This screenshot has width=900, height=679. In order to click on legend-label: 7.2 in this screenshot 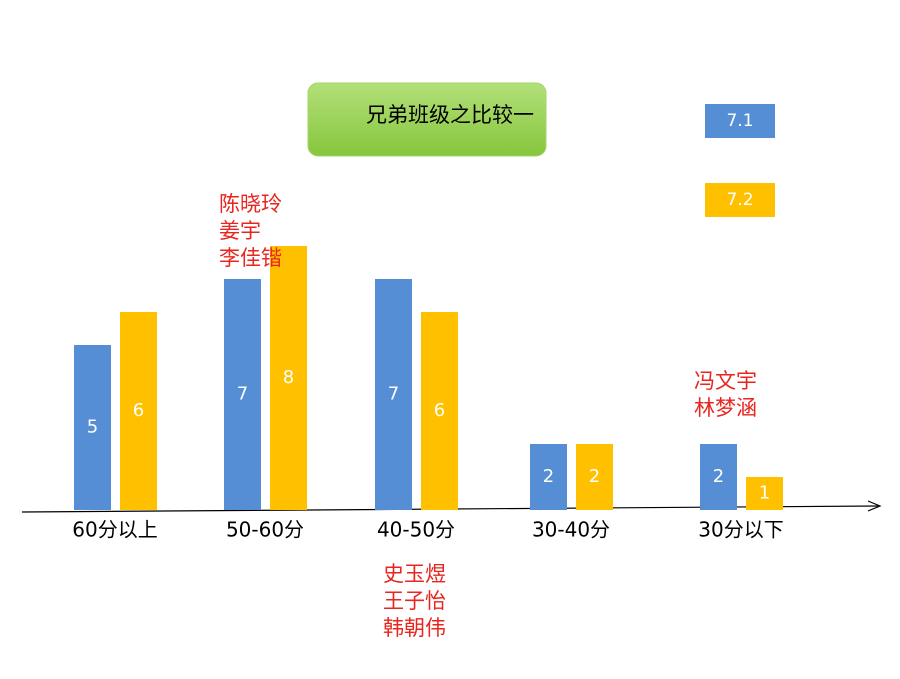, I will do `click(739, 200)`.